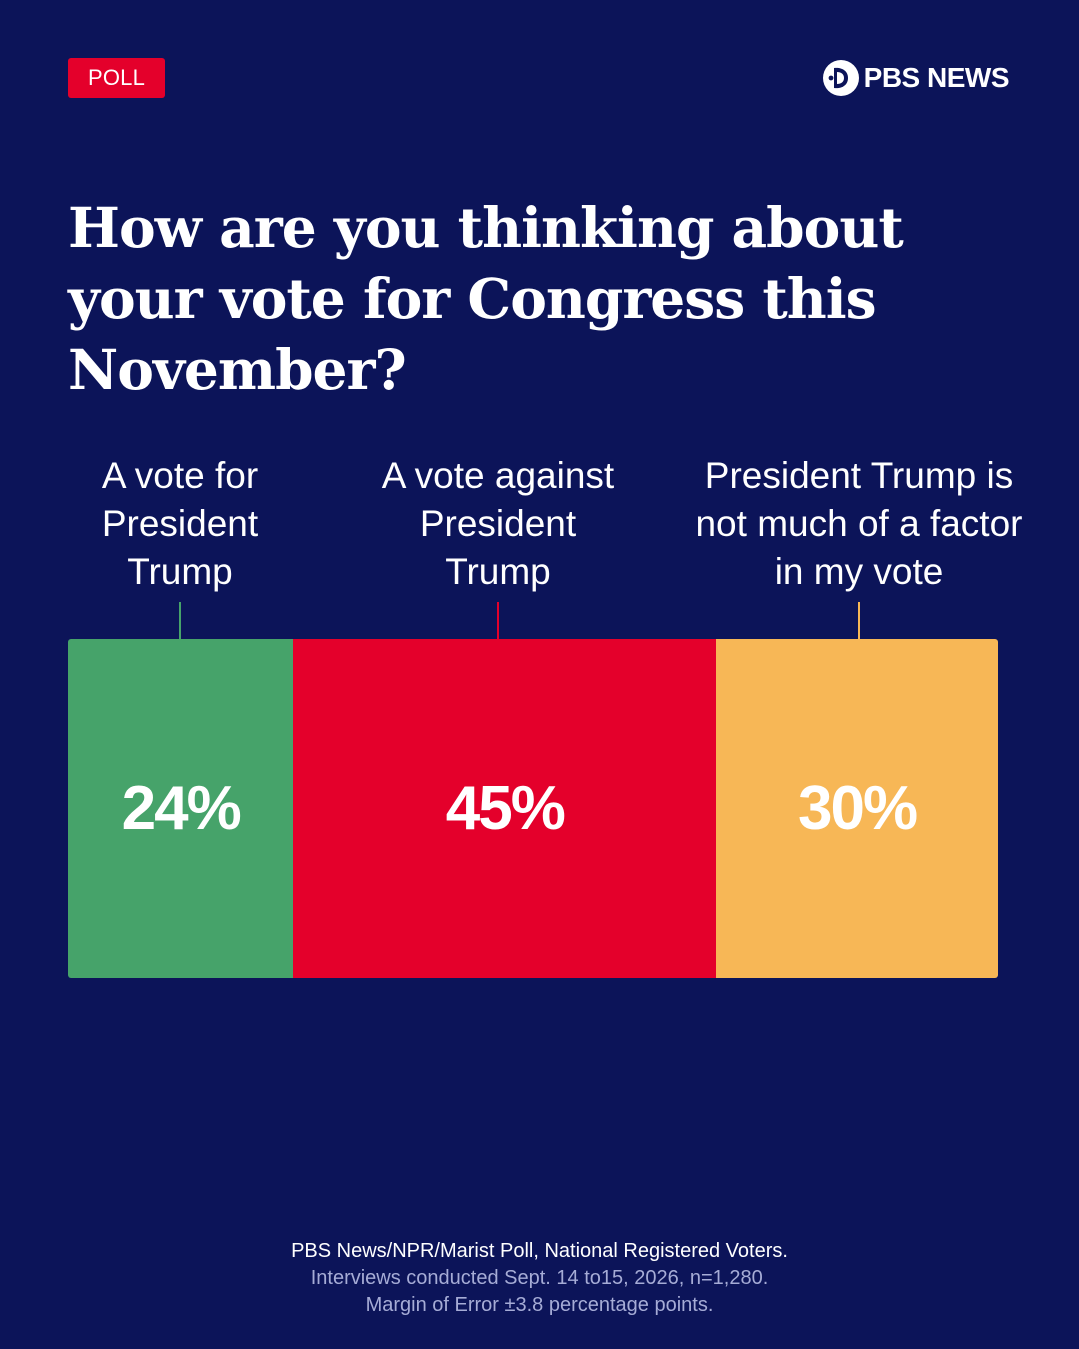  I want to click on category-label-line: in my vote, so click(859, 571).